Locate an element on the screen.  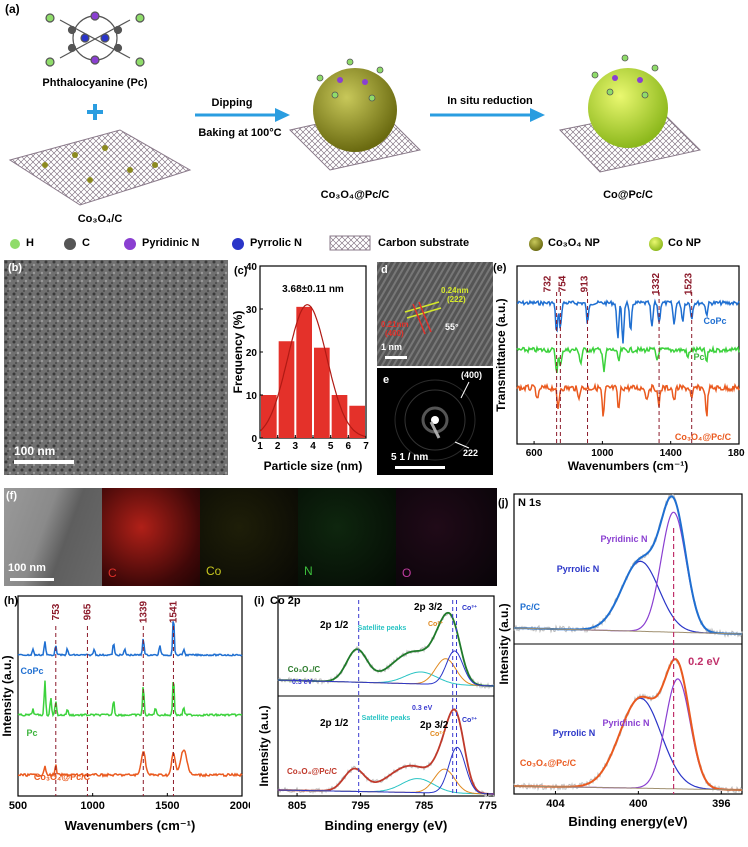
panel-d-d2b: (400) is located at coordinates (394, 333).